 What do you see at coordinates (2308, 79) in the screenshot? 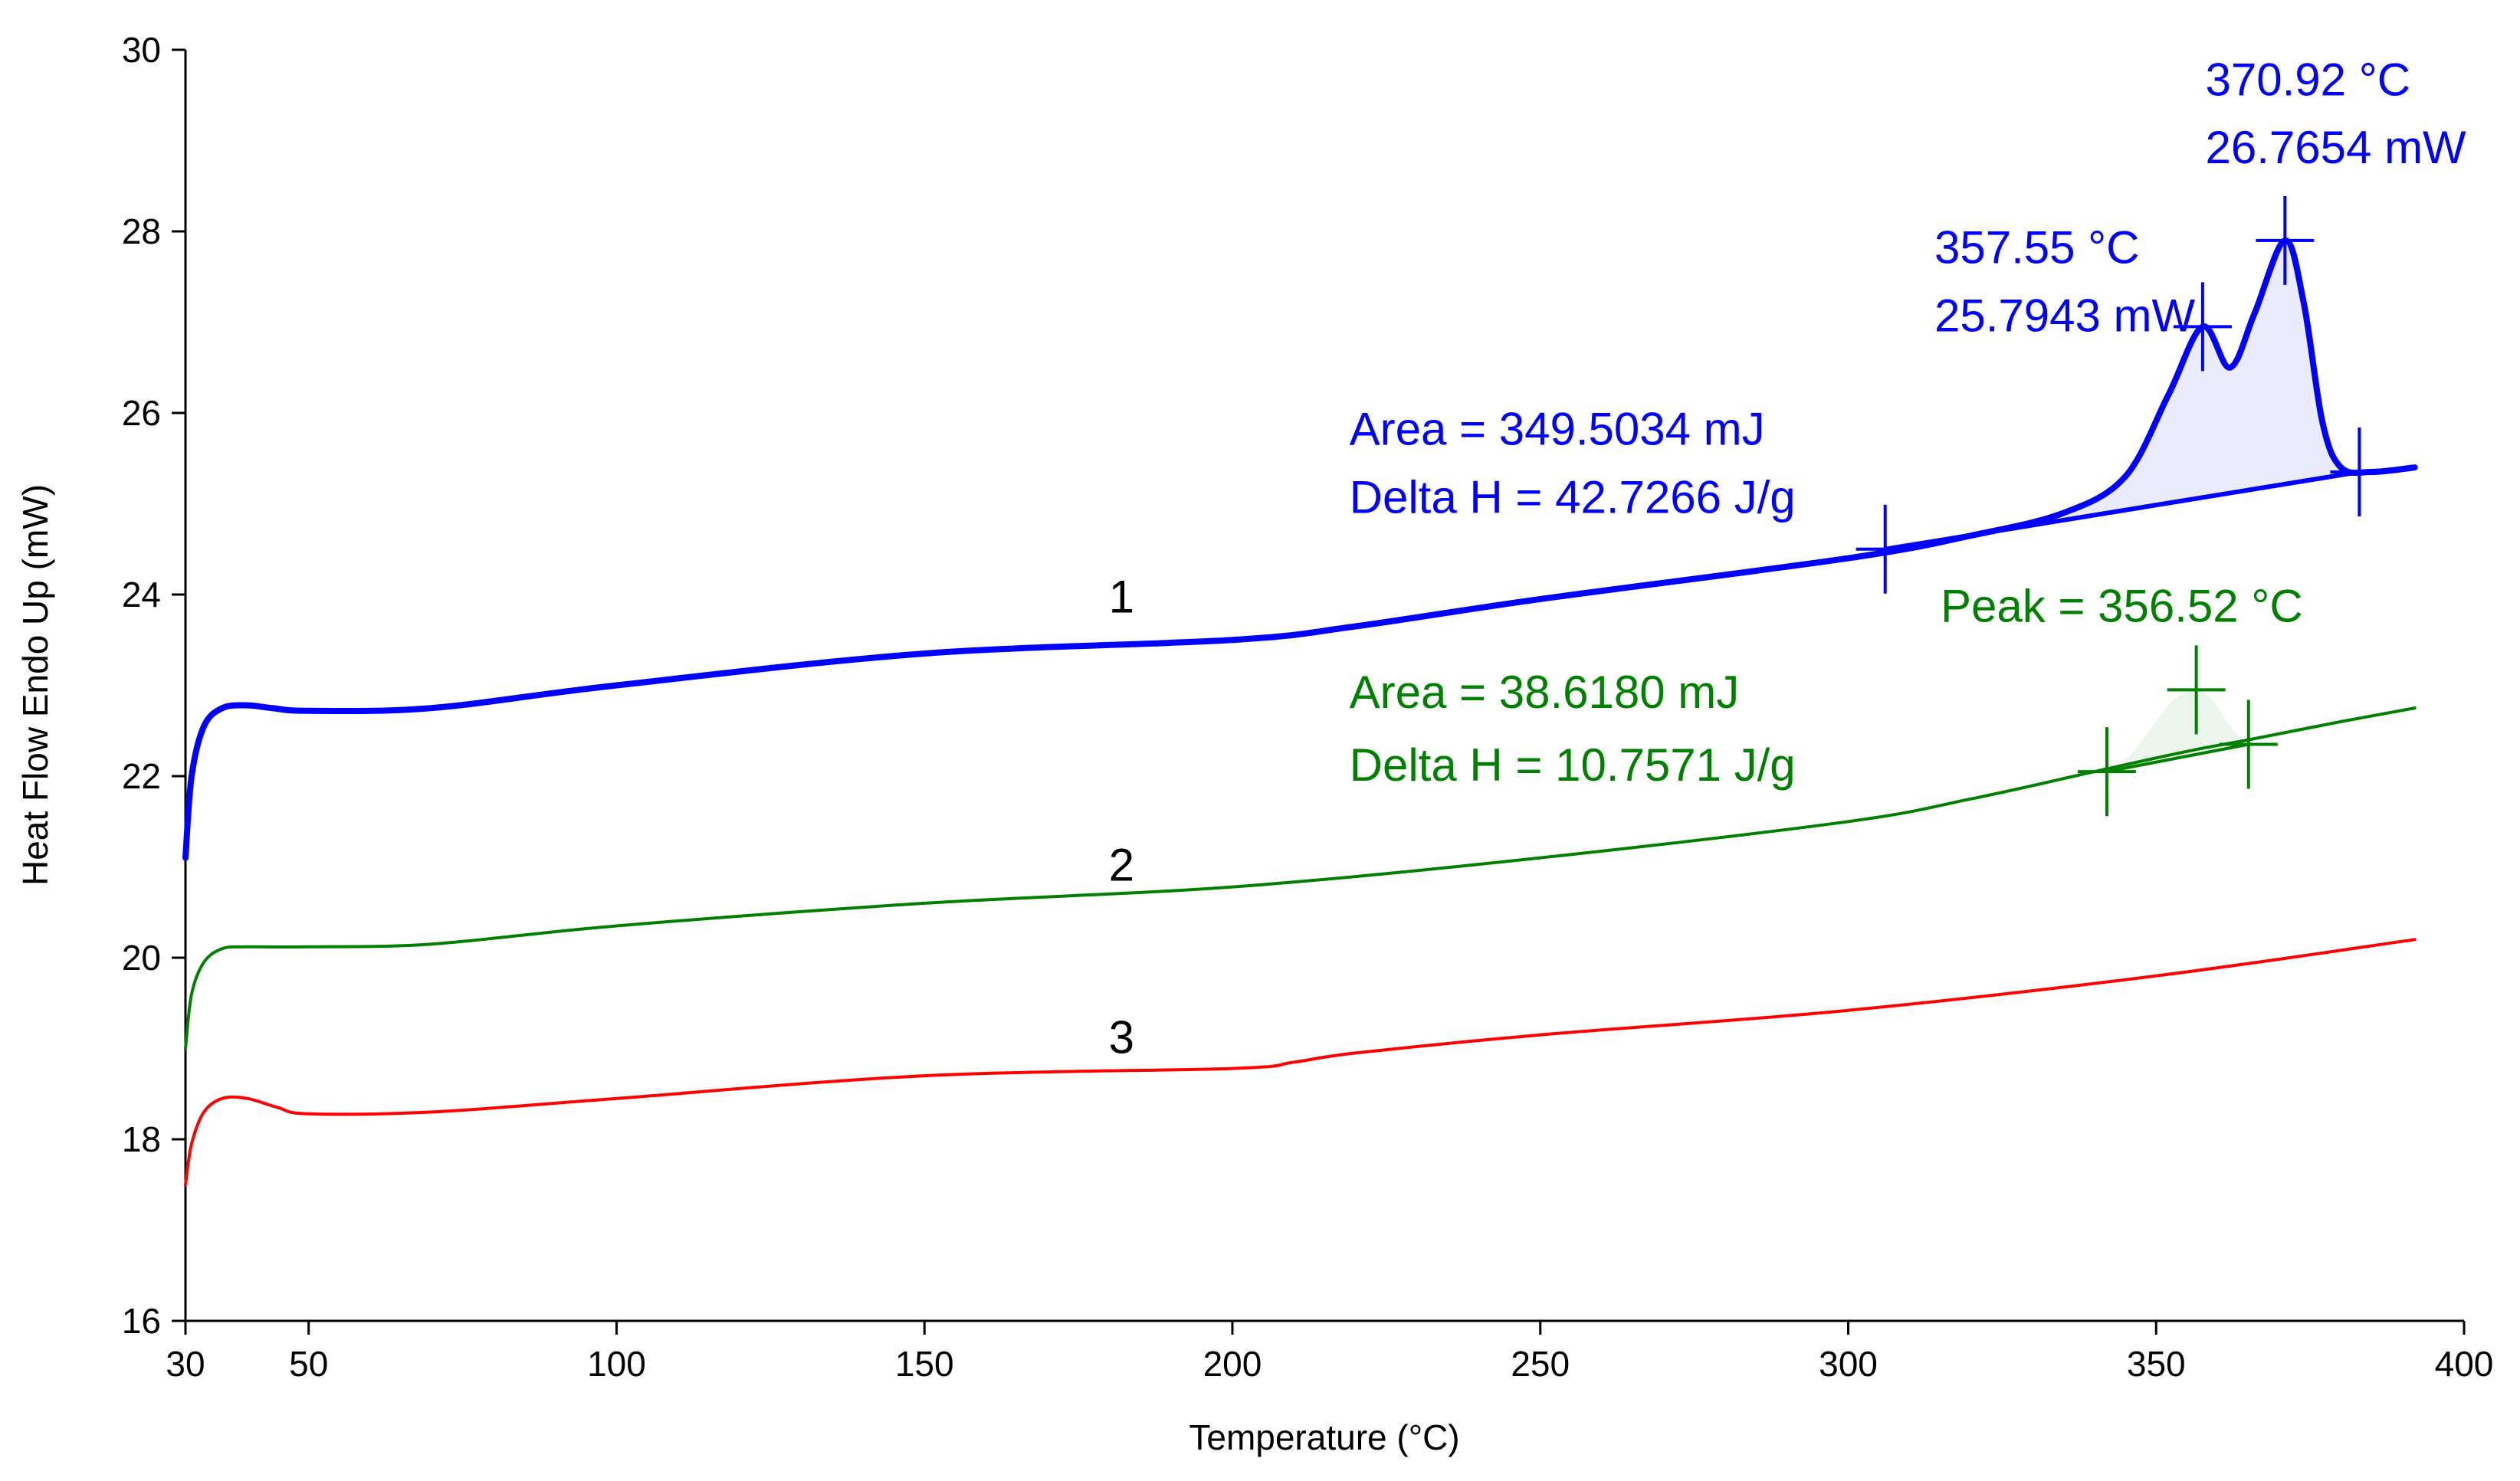
I see `annotation-peak2-temp: 370.92 °C` at bounding box center [2308, 79].